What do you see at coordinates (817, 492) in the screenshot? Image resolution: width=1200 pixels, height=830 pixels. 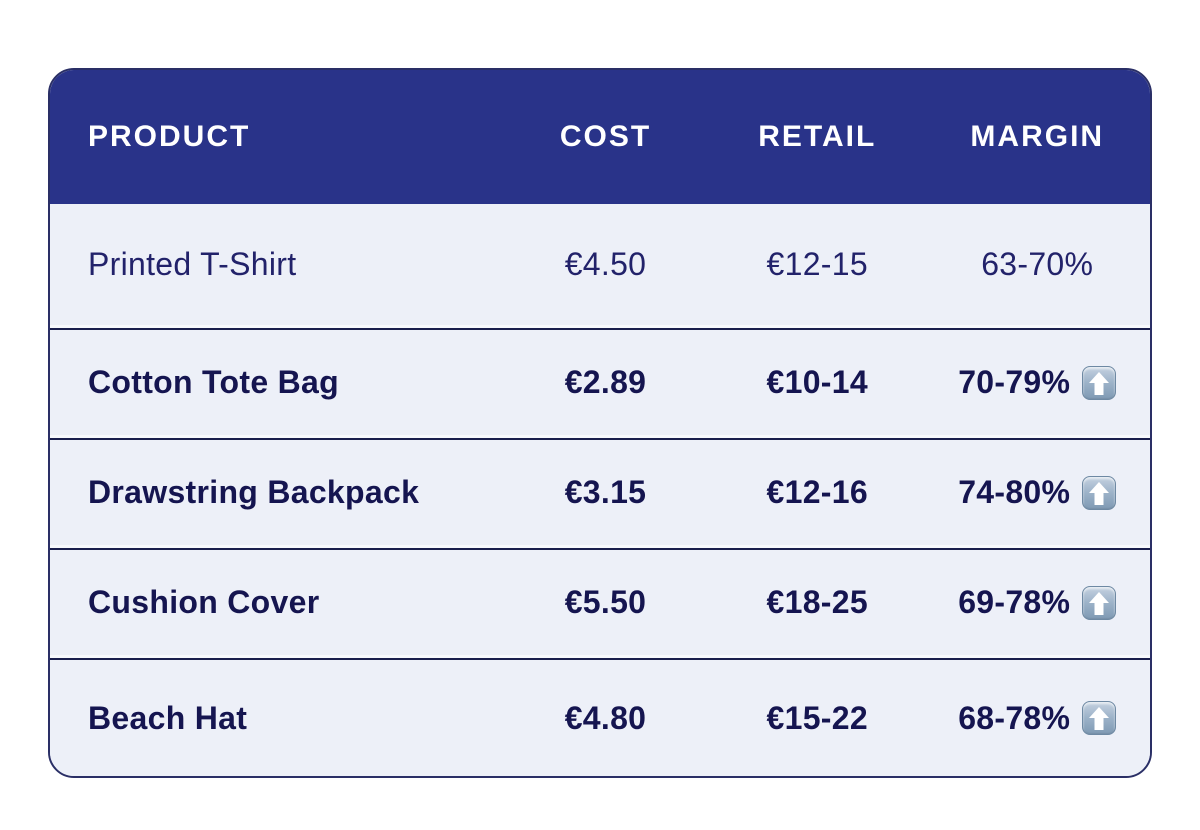 I see `retail-cell: €12-16` at bounding box center [817, 492].